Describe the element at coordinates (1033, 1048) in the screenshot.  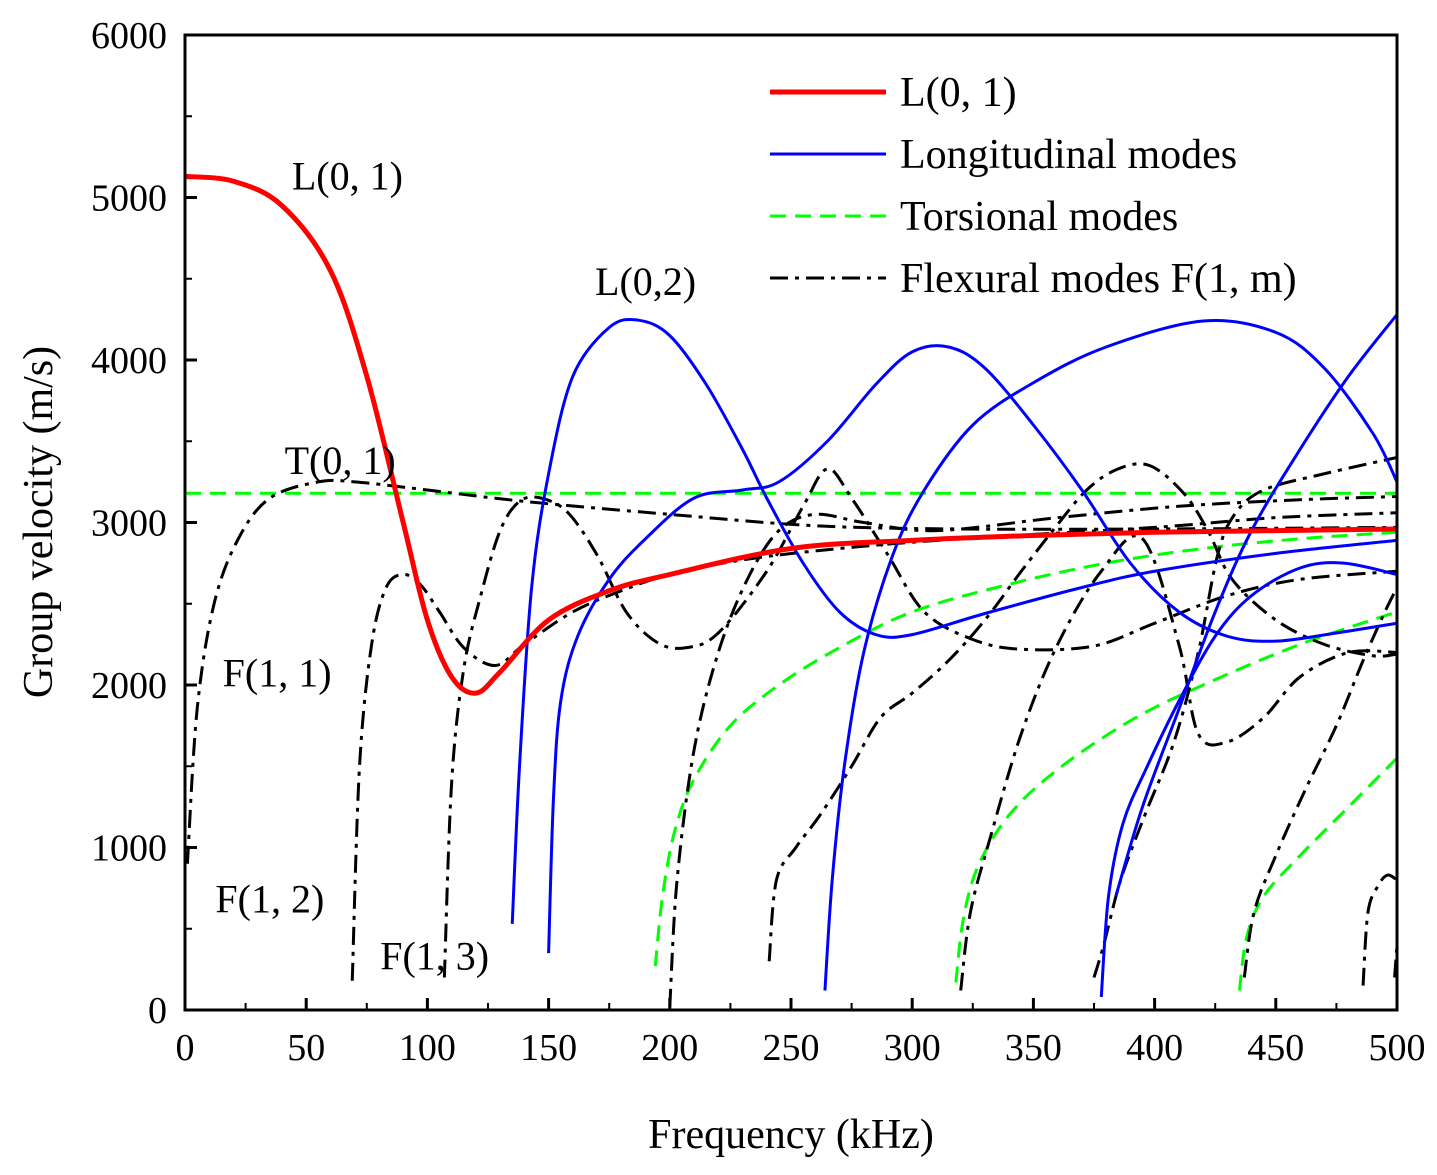
I see `x-tick-label: 350` at that location.